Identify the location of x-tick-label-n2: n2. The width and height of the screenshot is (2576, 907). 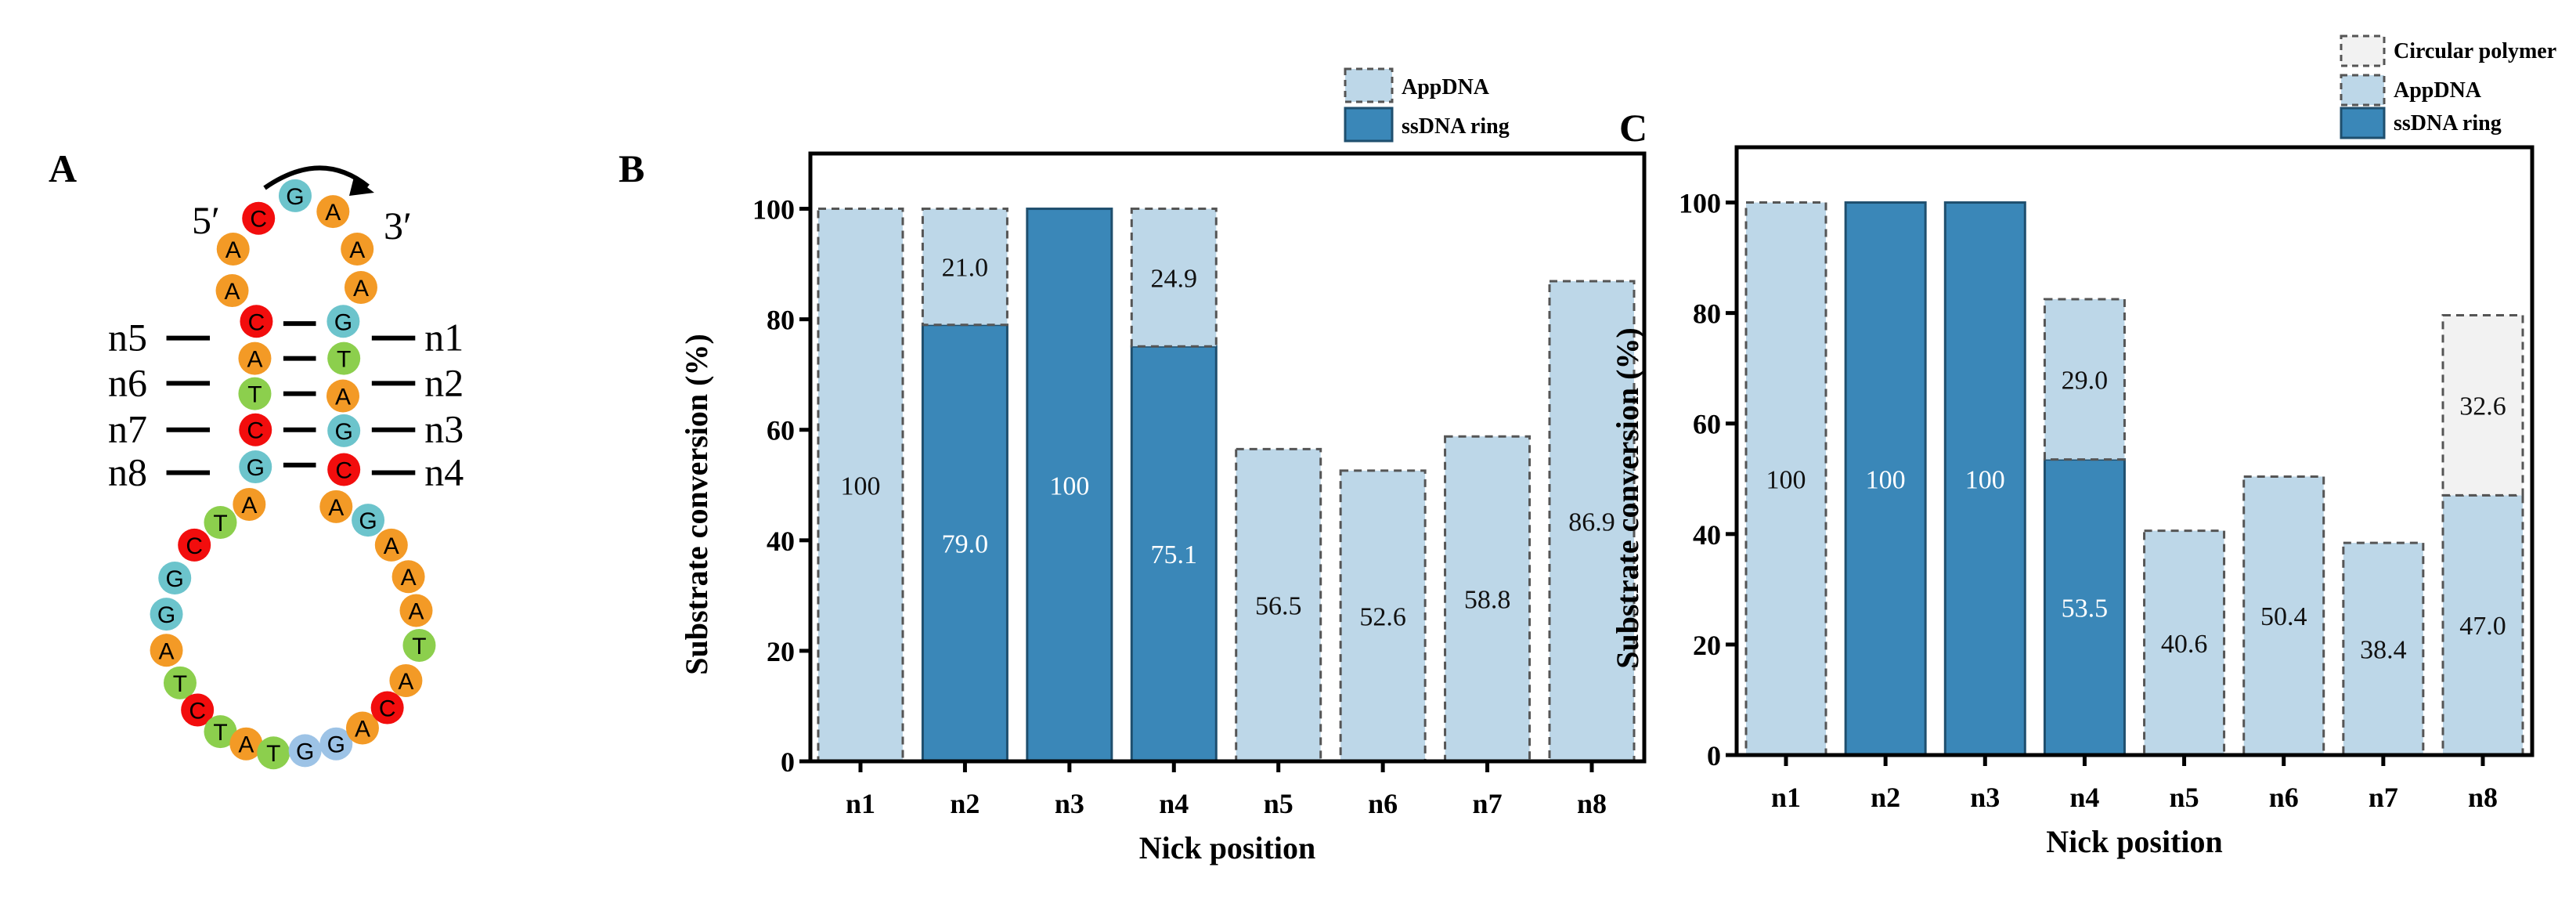
(965, 803).